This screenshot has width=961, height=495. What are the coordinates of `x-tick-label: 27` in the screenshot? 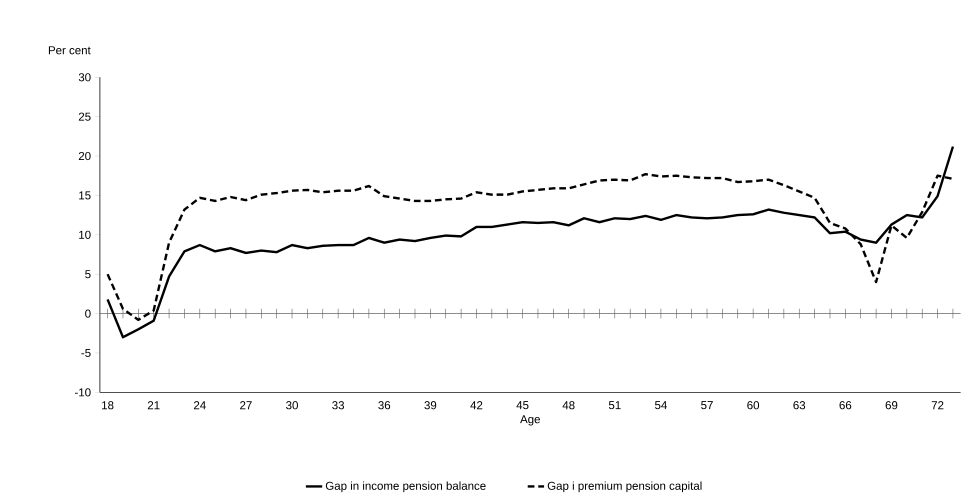 It's located at (246, 405).